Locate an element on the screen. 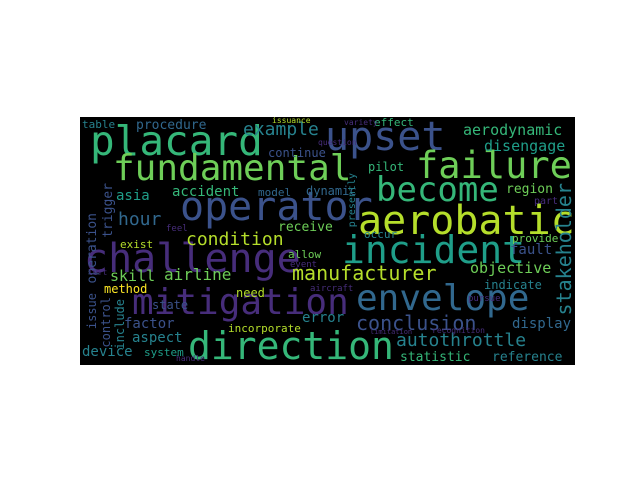 This screenshot has width=640, height=480. word-placard: placard is located at coordinates (176, 141).